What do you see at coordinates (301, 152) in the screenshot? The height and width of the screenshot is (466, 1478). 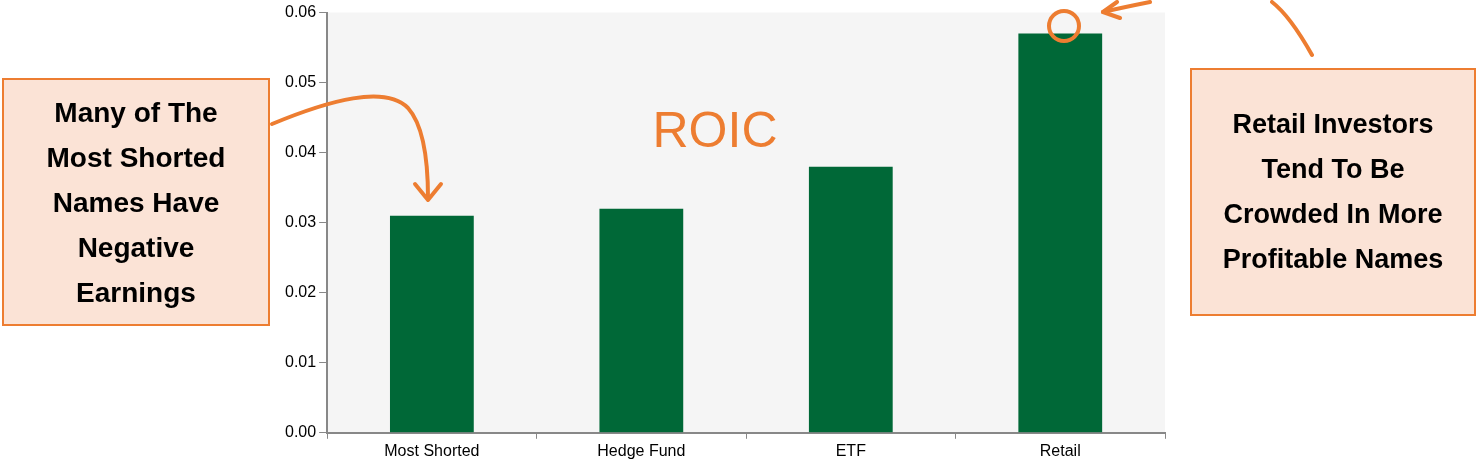 I see `y-tick-label: 0.04` at bounding box center [301, 152].